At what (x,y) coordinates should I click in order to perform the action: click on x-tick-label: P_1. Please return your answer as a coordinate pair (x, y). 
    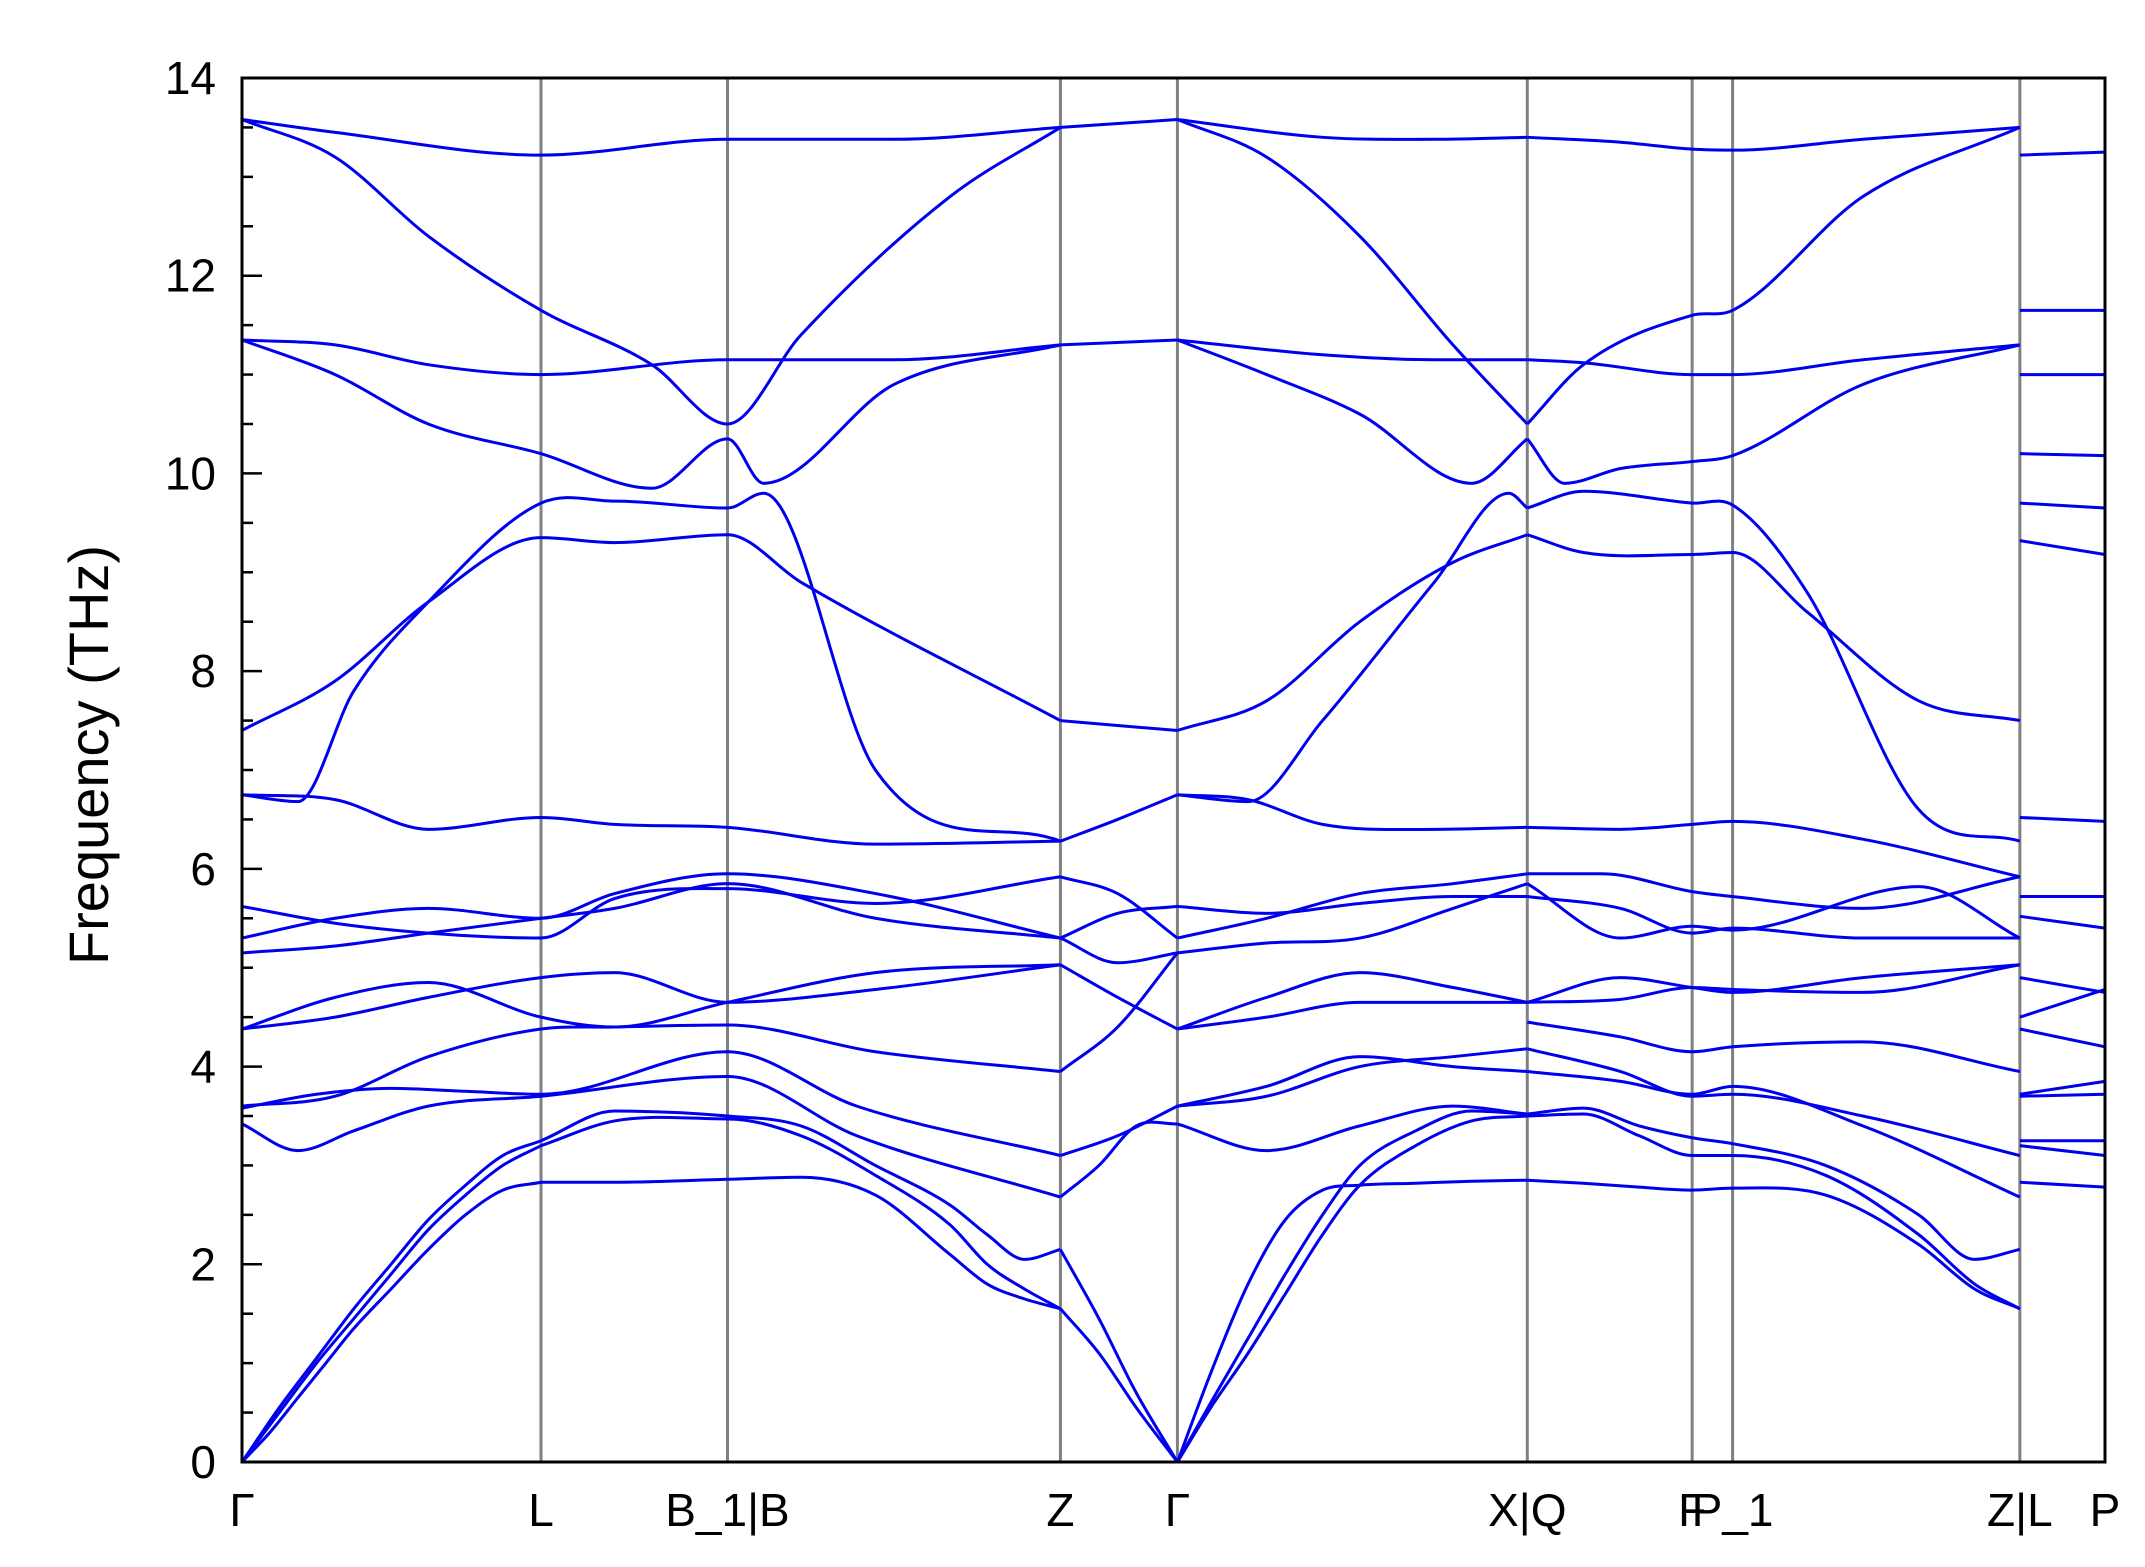
    Looking at the image, I should click on (1733, 1510).